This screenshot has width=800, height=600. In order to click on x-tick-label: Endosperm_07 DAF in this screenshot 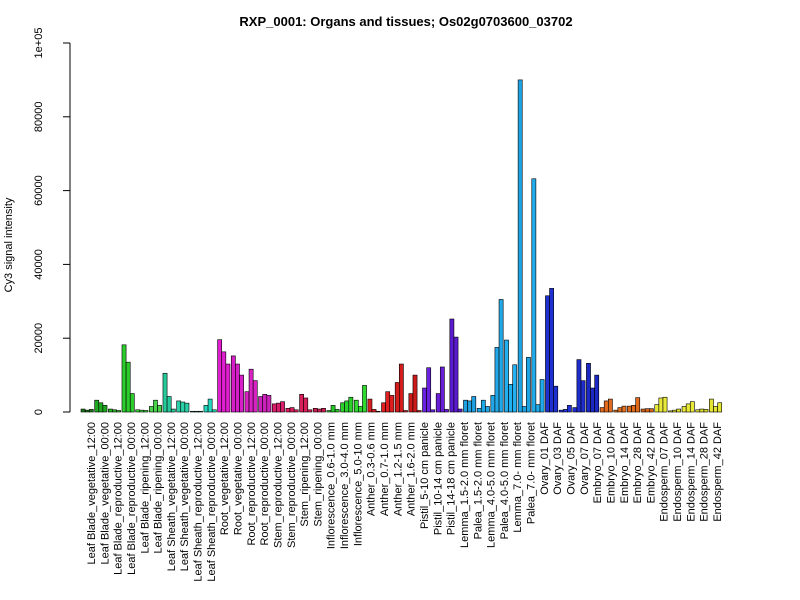, I will do `click(665, 472)`.